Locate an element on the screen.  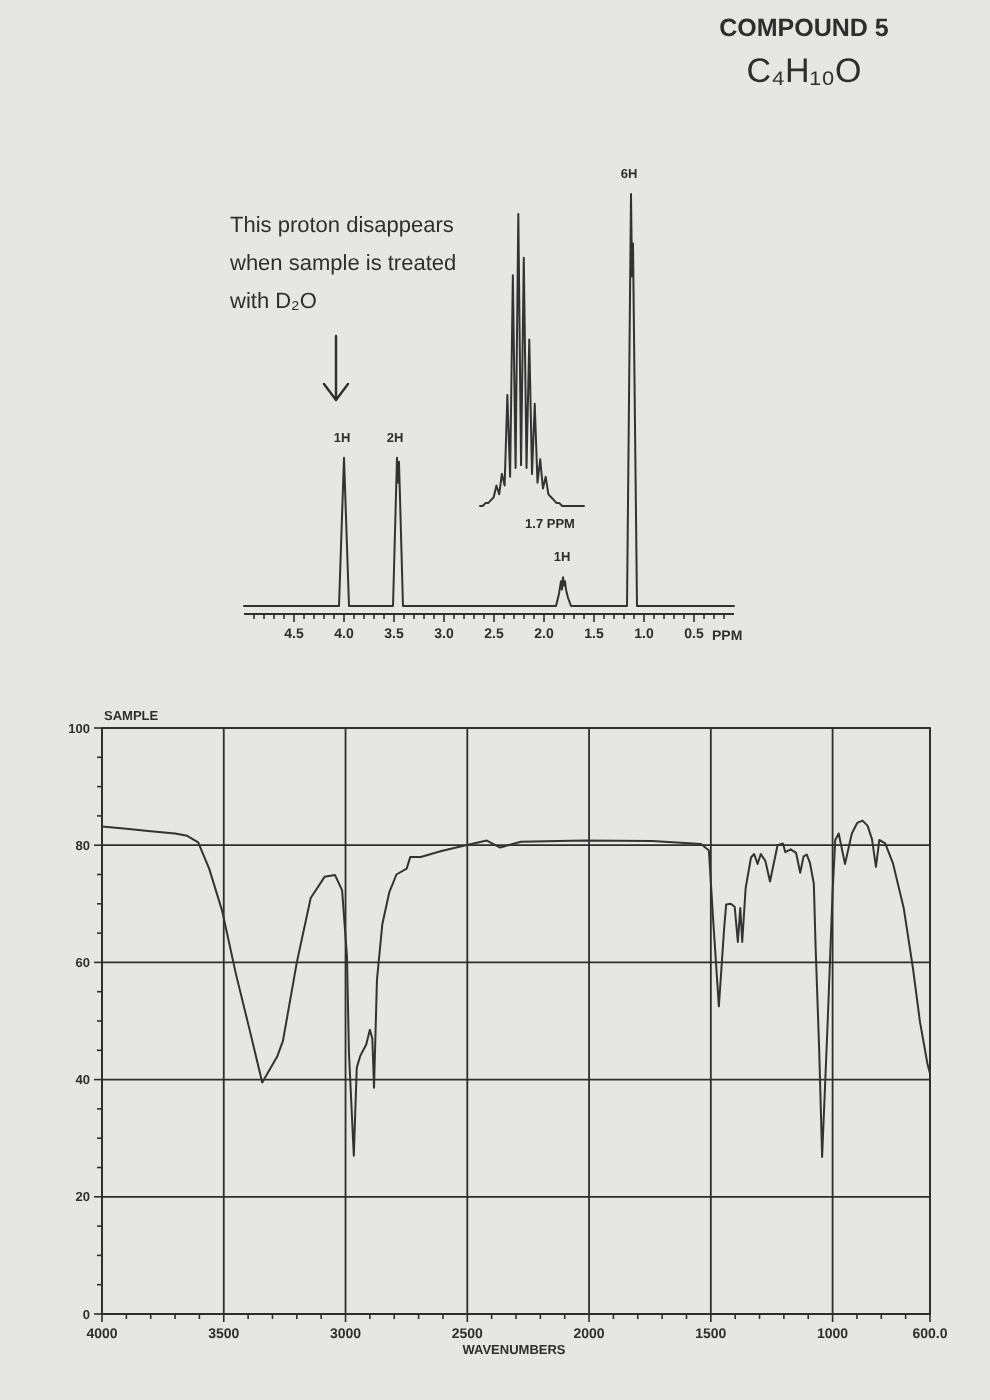
annotation: This proton disappears when sample is treated with D₂O is located at coordinates (342, 264).